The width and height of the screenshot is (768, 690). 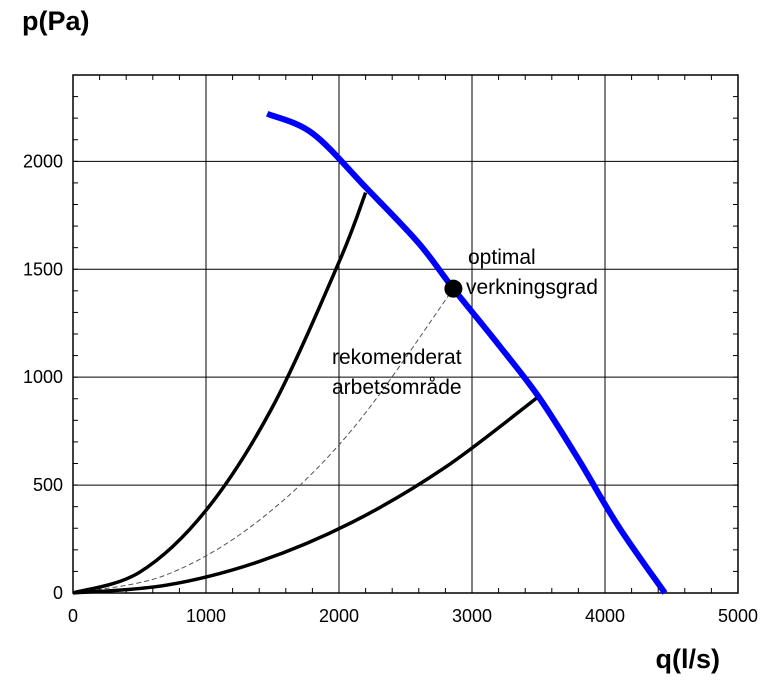 I want to click on y-tick-label: 2000, so click(x=43, y=161).